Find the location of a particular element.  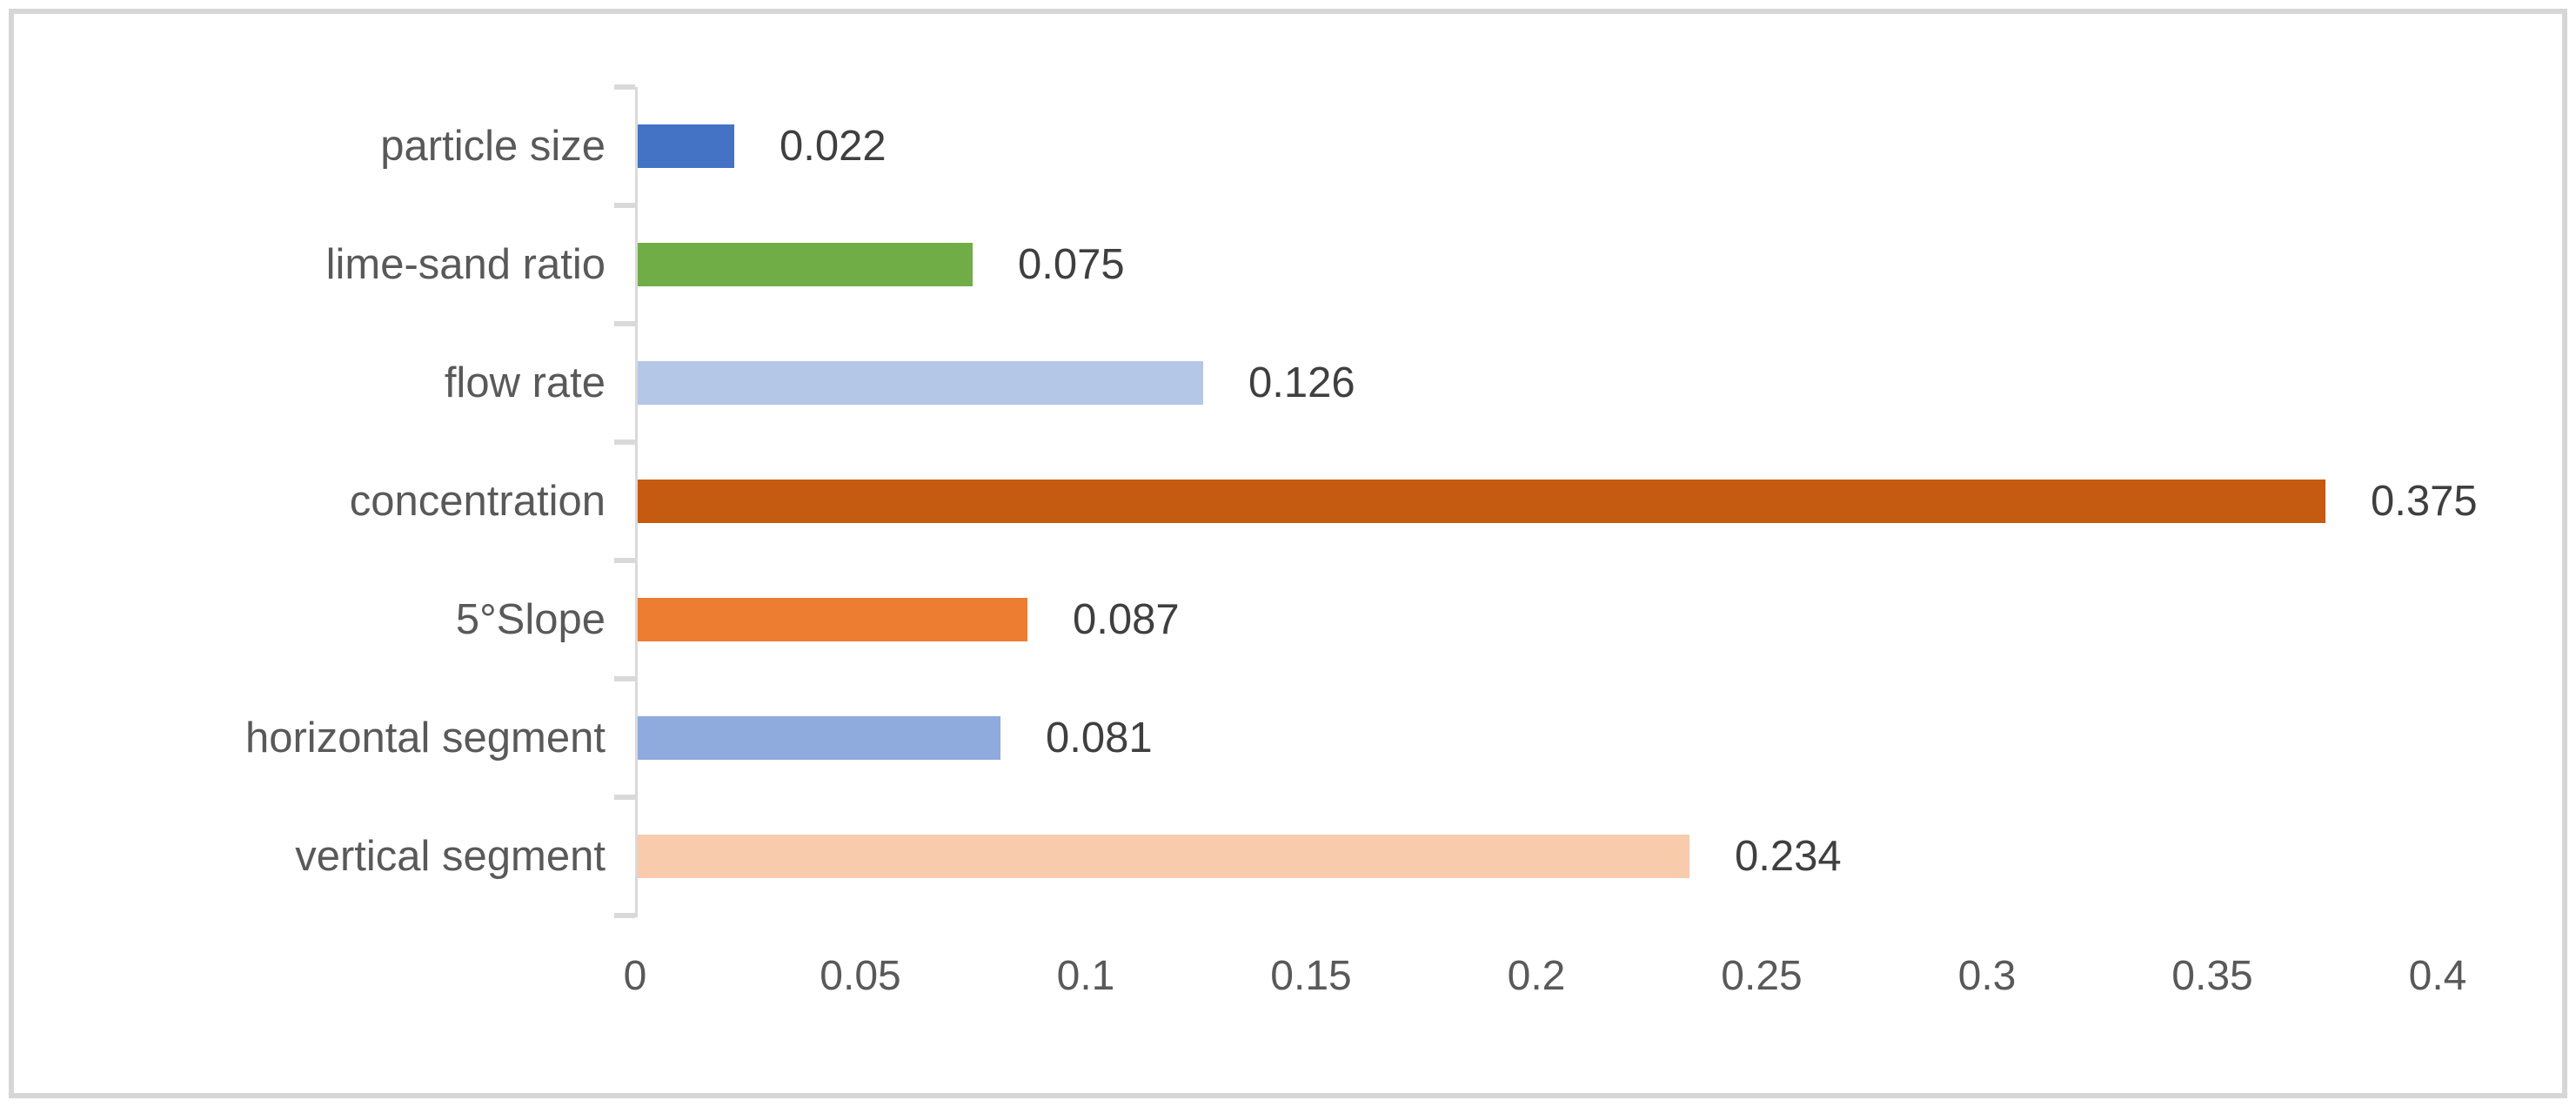

bar-track: 0.081 is located at coordinates (1536, 738).